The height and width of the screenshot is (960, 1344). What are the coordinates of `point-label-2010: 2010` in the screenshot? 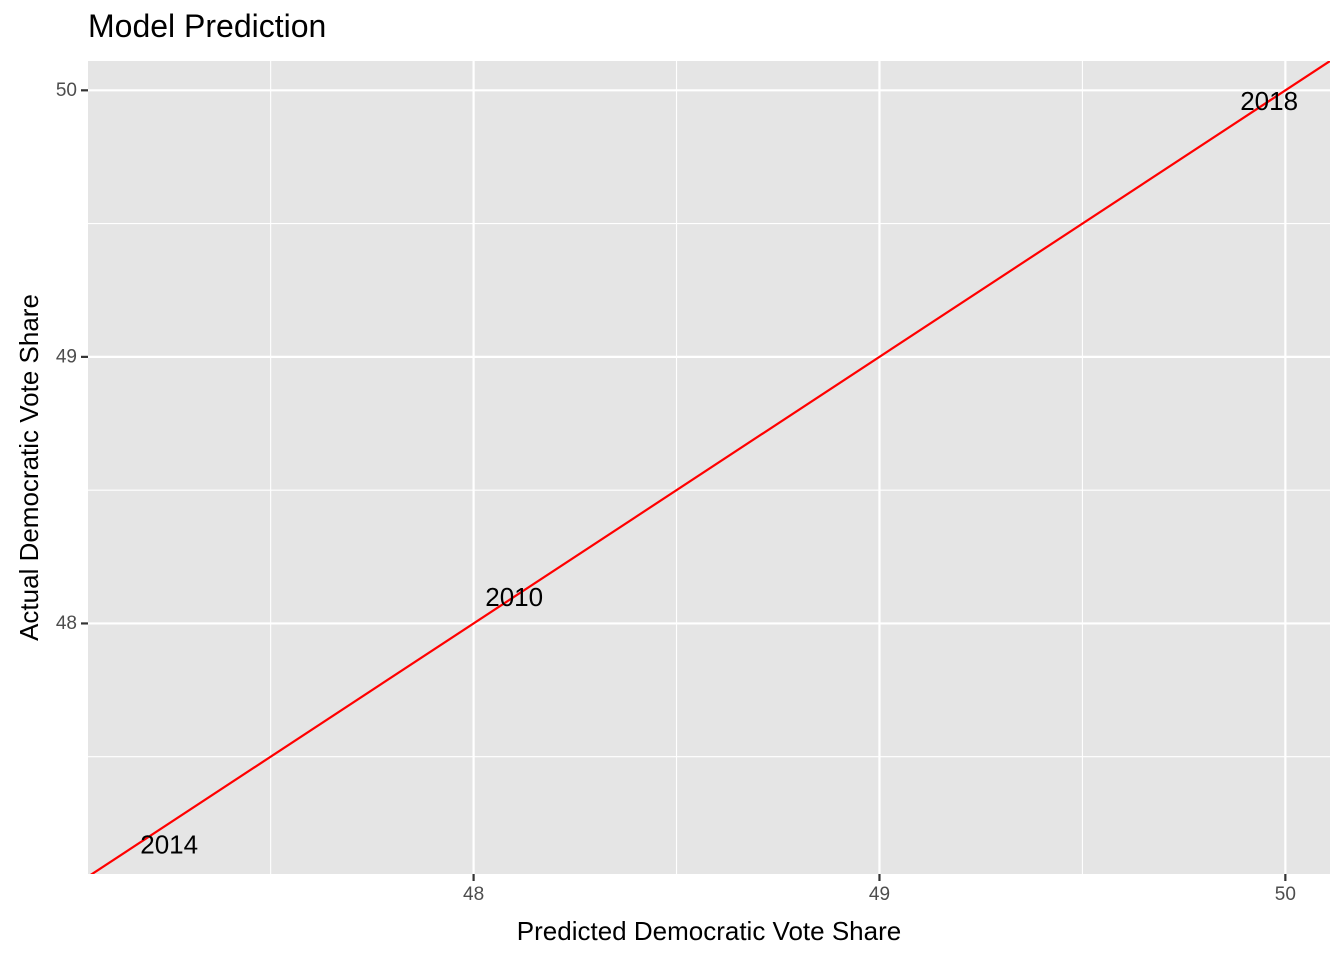 It's located at (514, 597).